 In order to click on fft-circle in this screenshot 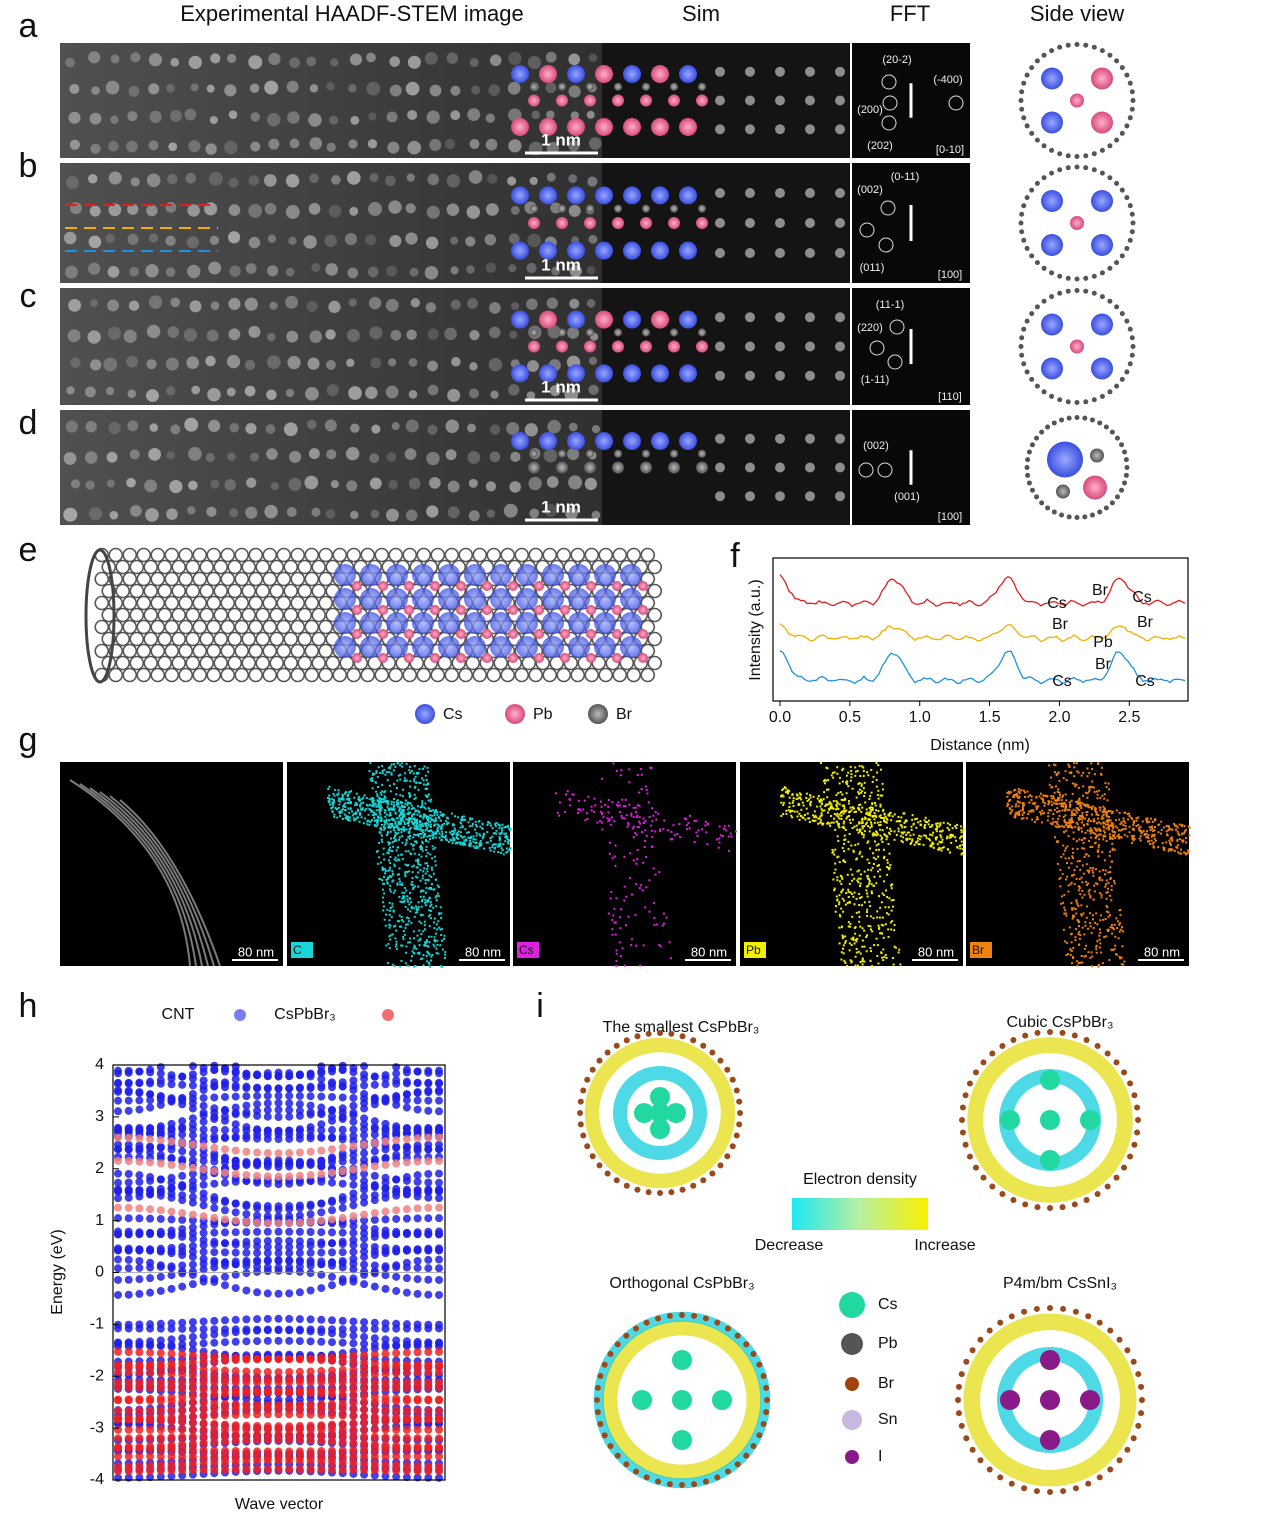, I will do `click(889, 123)`.